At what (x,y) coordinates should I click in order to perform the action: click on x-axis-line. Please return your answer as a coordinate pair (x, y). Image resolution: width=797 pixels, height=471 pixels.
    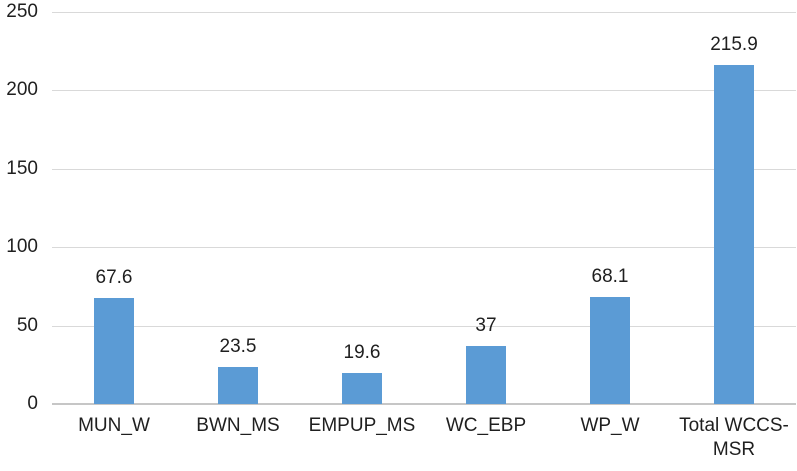
    Looking at the image, I should click on (424, 404).